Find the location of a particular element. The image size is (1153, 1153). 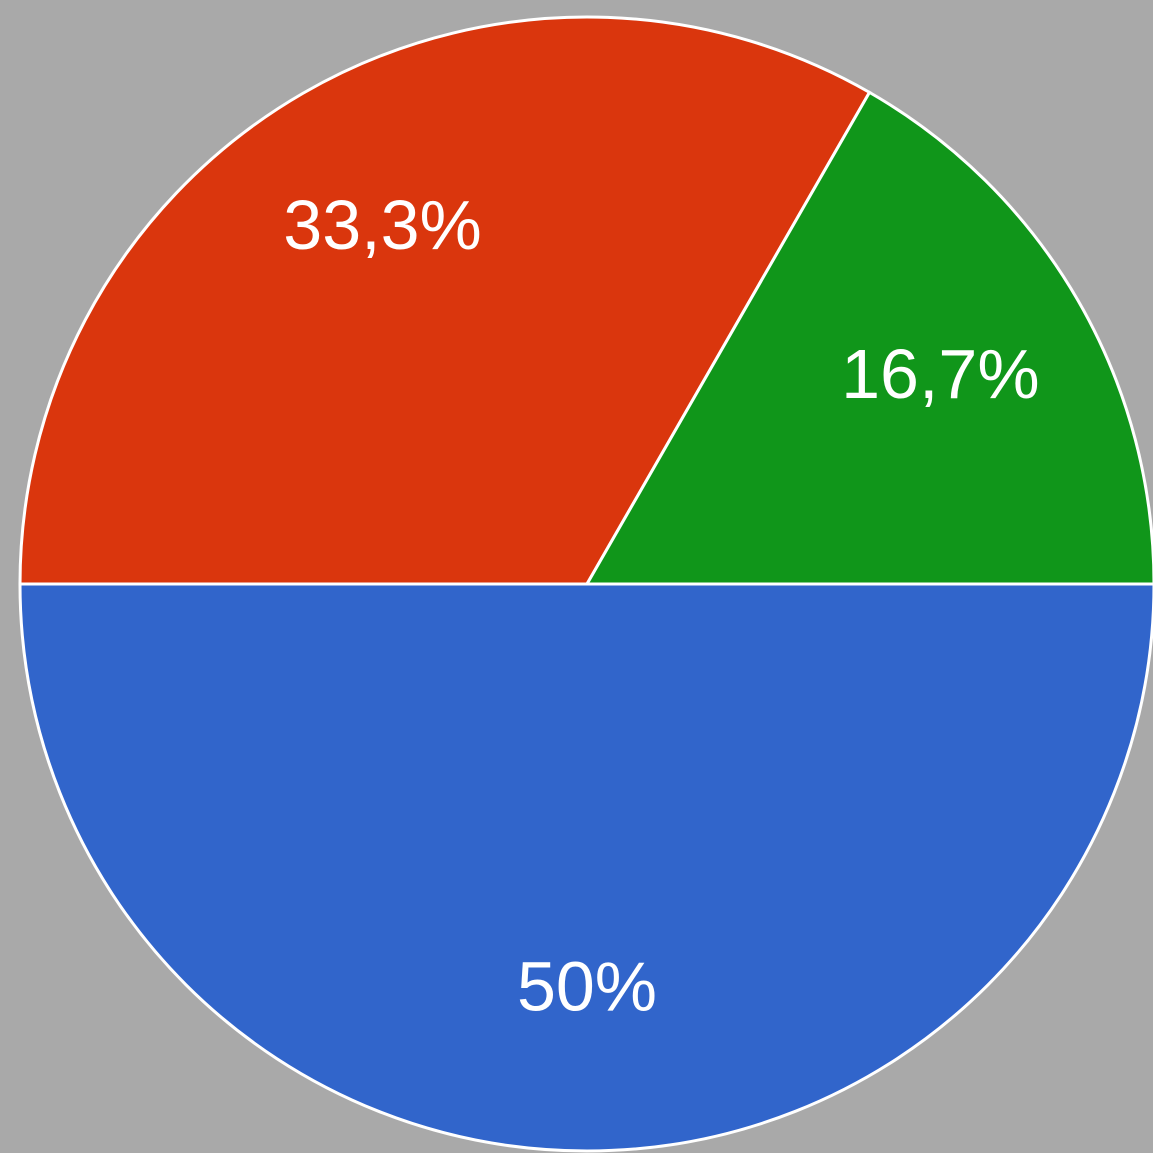

slice-label: 50% is located at coordinates (587, 987).